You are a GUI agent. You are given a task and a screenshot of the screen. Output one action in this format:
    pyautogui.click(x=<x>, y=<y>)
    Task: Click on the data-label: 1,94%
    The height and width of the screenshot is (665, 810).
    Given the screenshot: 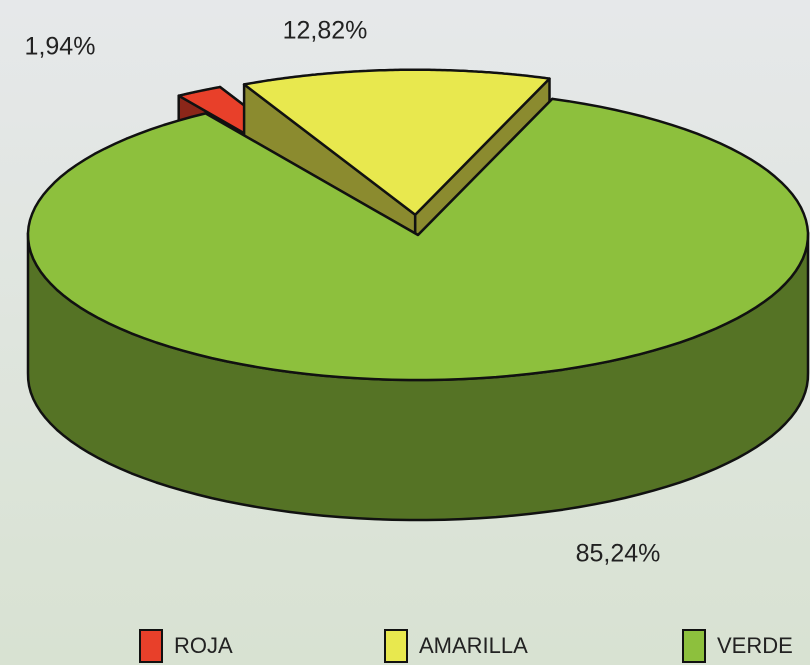 What is the action you would take?
    pyautogui.click(x=60, y=47)
    